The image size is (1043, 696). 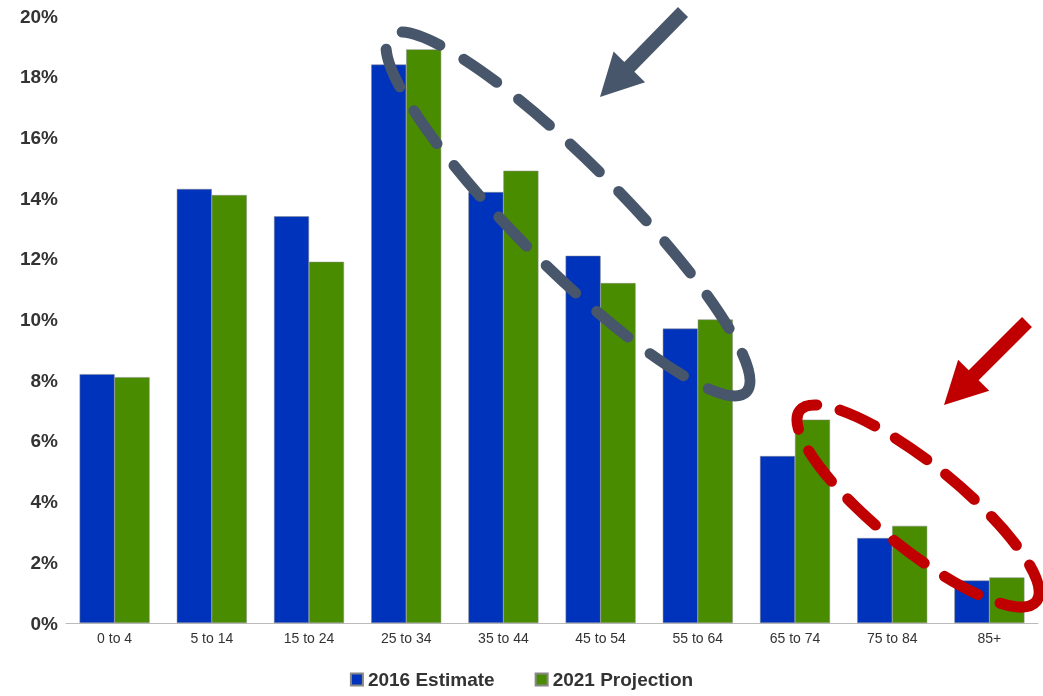 I want to click on x-tick-label: 35 to 44, so click(x=503, y=638).